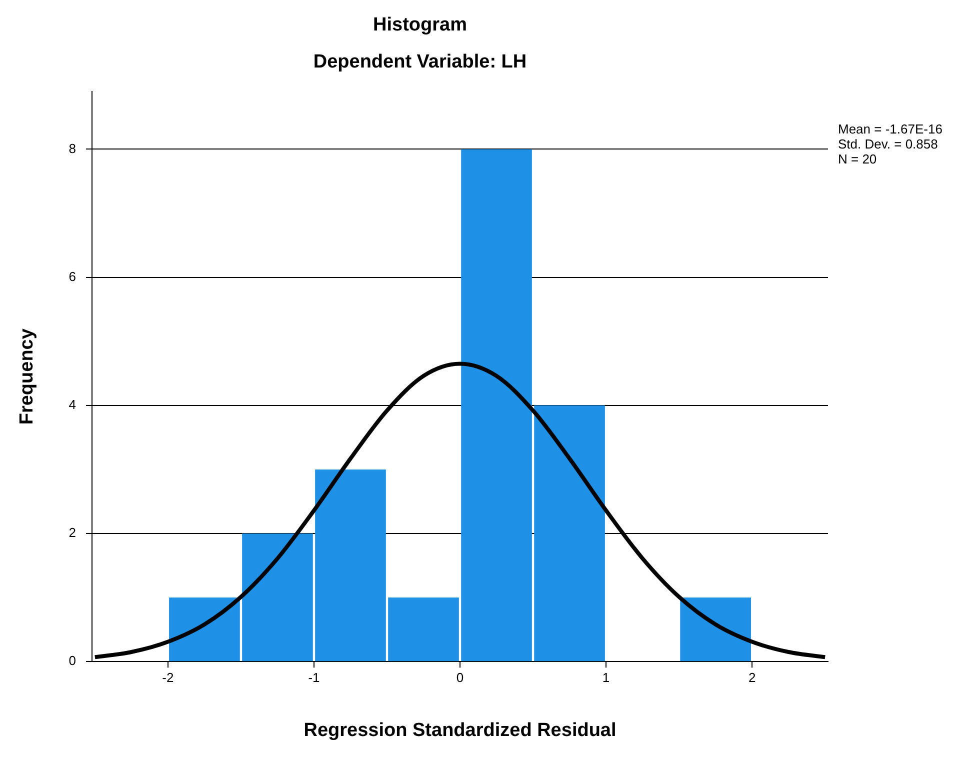  What do you see at coordinates (890, 128) in the screenshot?
I see `text: Mean = -1.67E-16` at bounding box center [890, 128].